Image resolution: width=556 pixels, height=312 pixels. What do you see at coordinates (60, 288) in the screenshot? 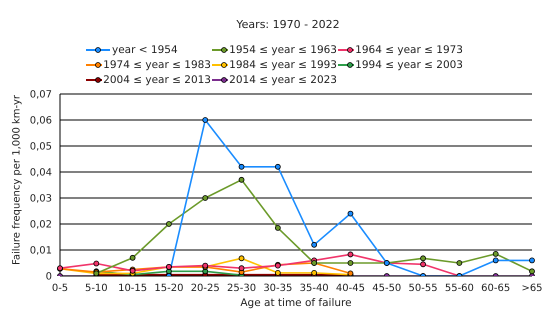
I see `x-tick-label: 0-5` at bounding box center [60, 288].